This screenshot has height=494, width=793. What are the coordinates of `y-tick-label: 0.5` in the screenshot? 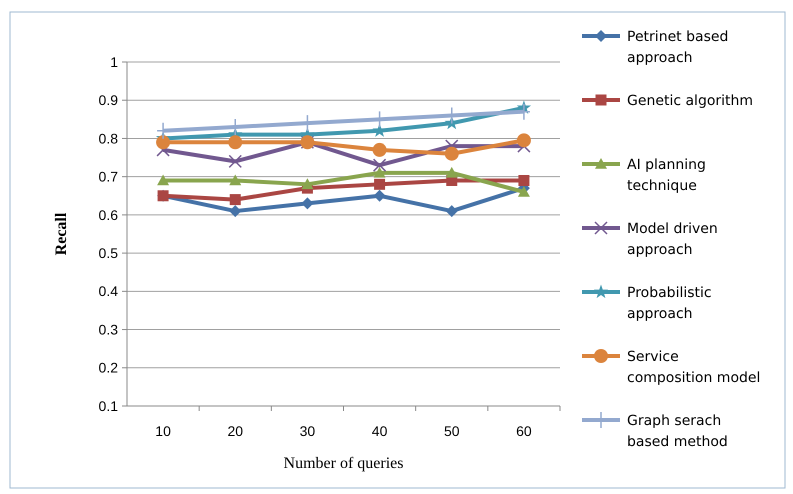 It's located at (108, 253).